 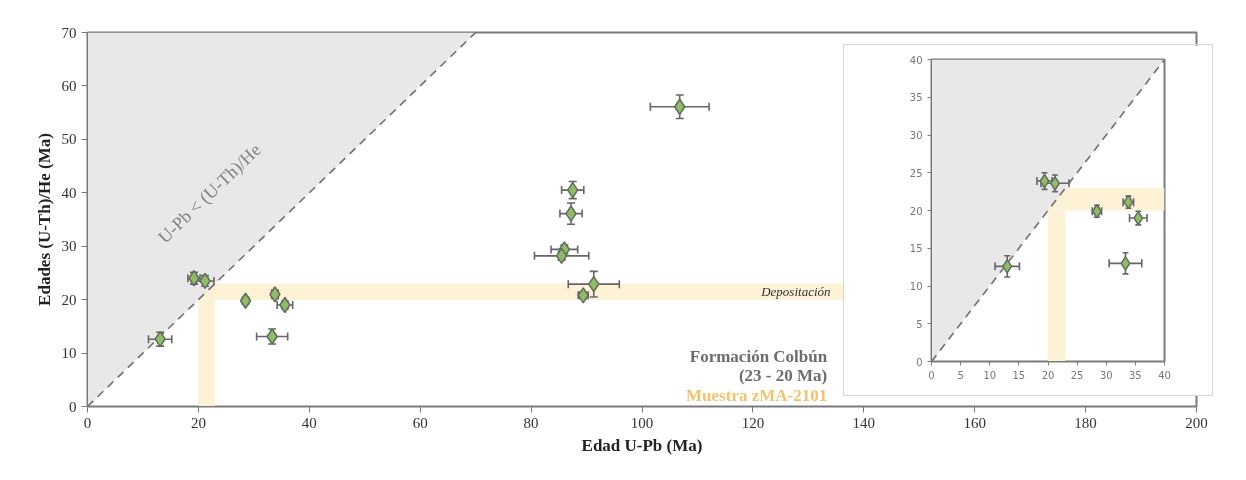 I want to click on x-tick-label: 15, so click(x=1019, y=375).